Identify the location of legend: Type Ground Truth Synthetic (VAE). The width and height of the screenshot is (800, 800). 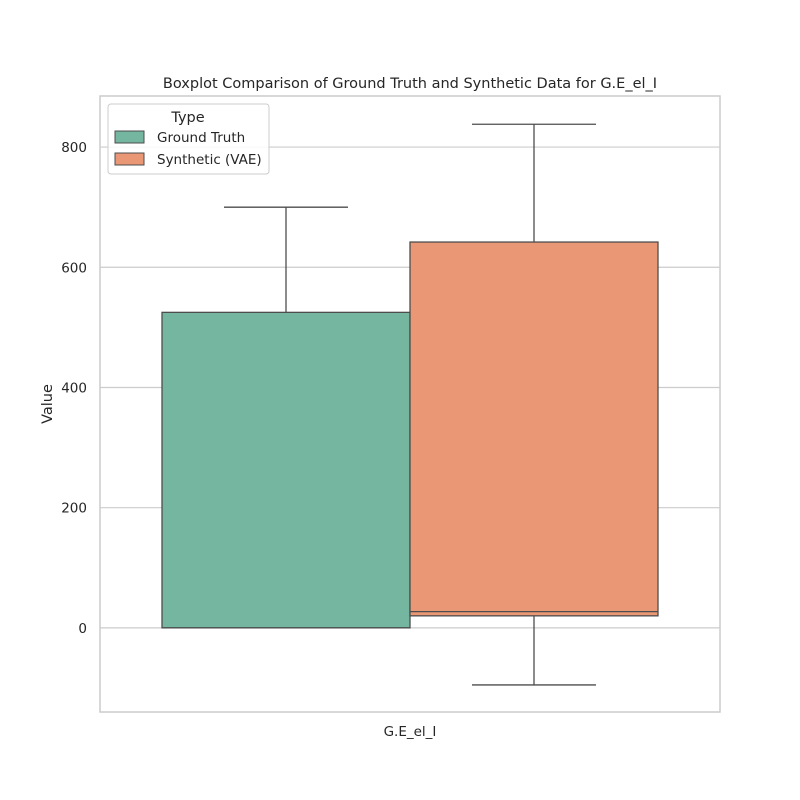
(188, 139).